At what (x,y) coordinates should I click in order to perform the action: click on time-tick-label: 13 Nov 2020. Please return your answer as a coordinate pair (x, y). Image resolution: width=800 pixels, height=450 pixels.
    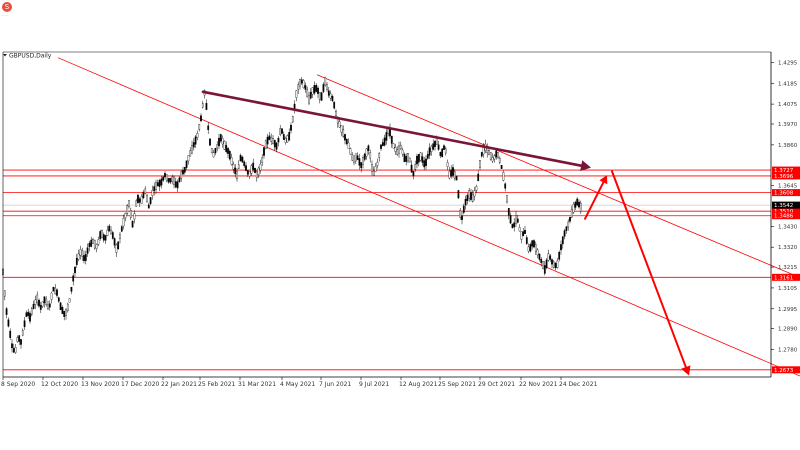
    Looking at the image, I should click on (100, 384).